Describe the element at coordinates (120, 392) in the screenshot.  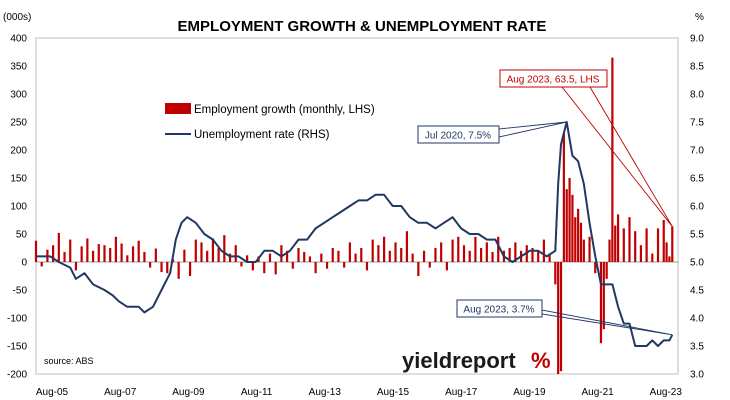
I see `x-tick-label: Aug-07` at that location.